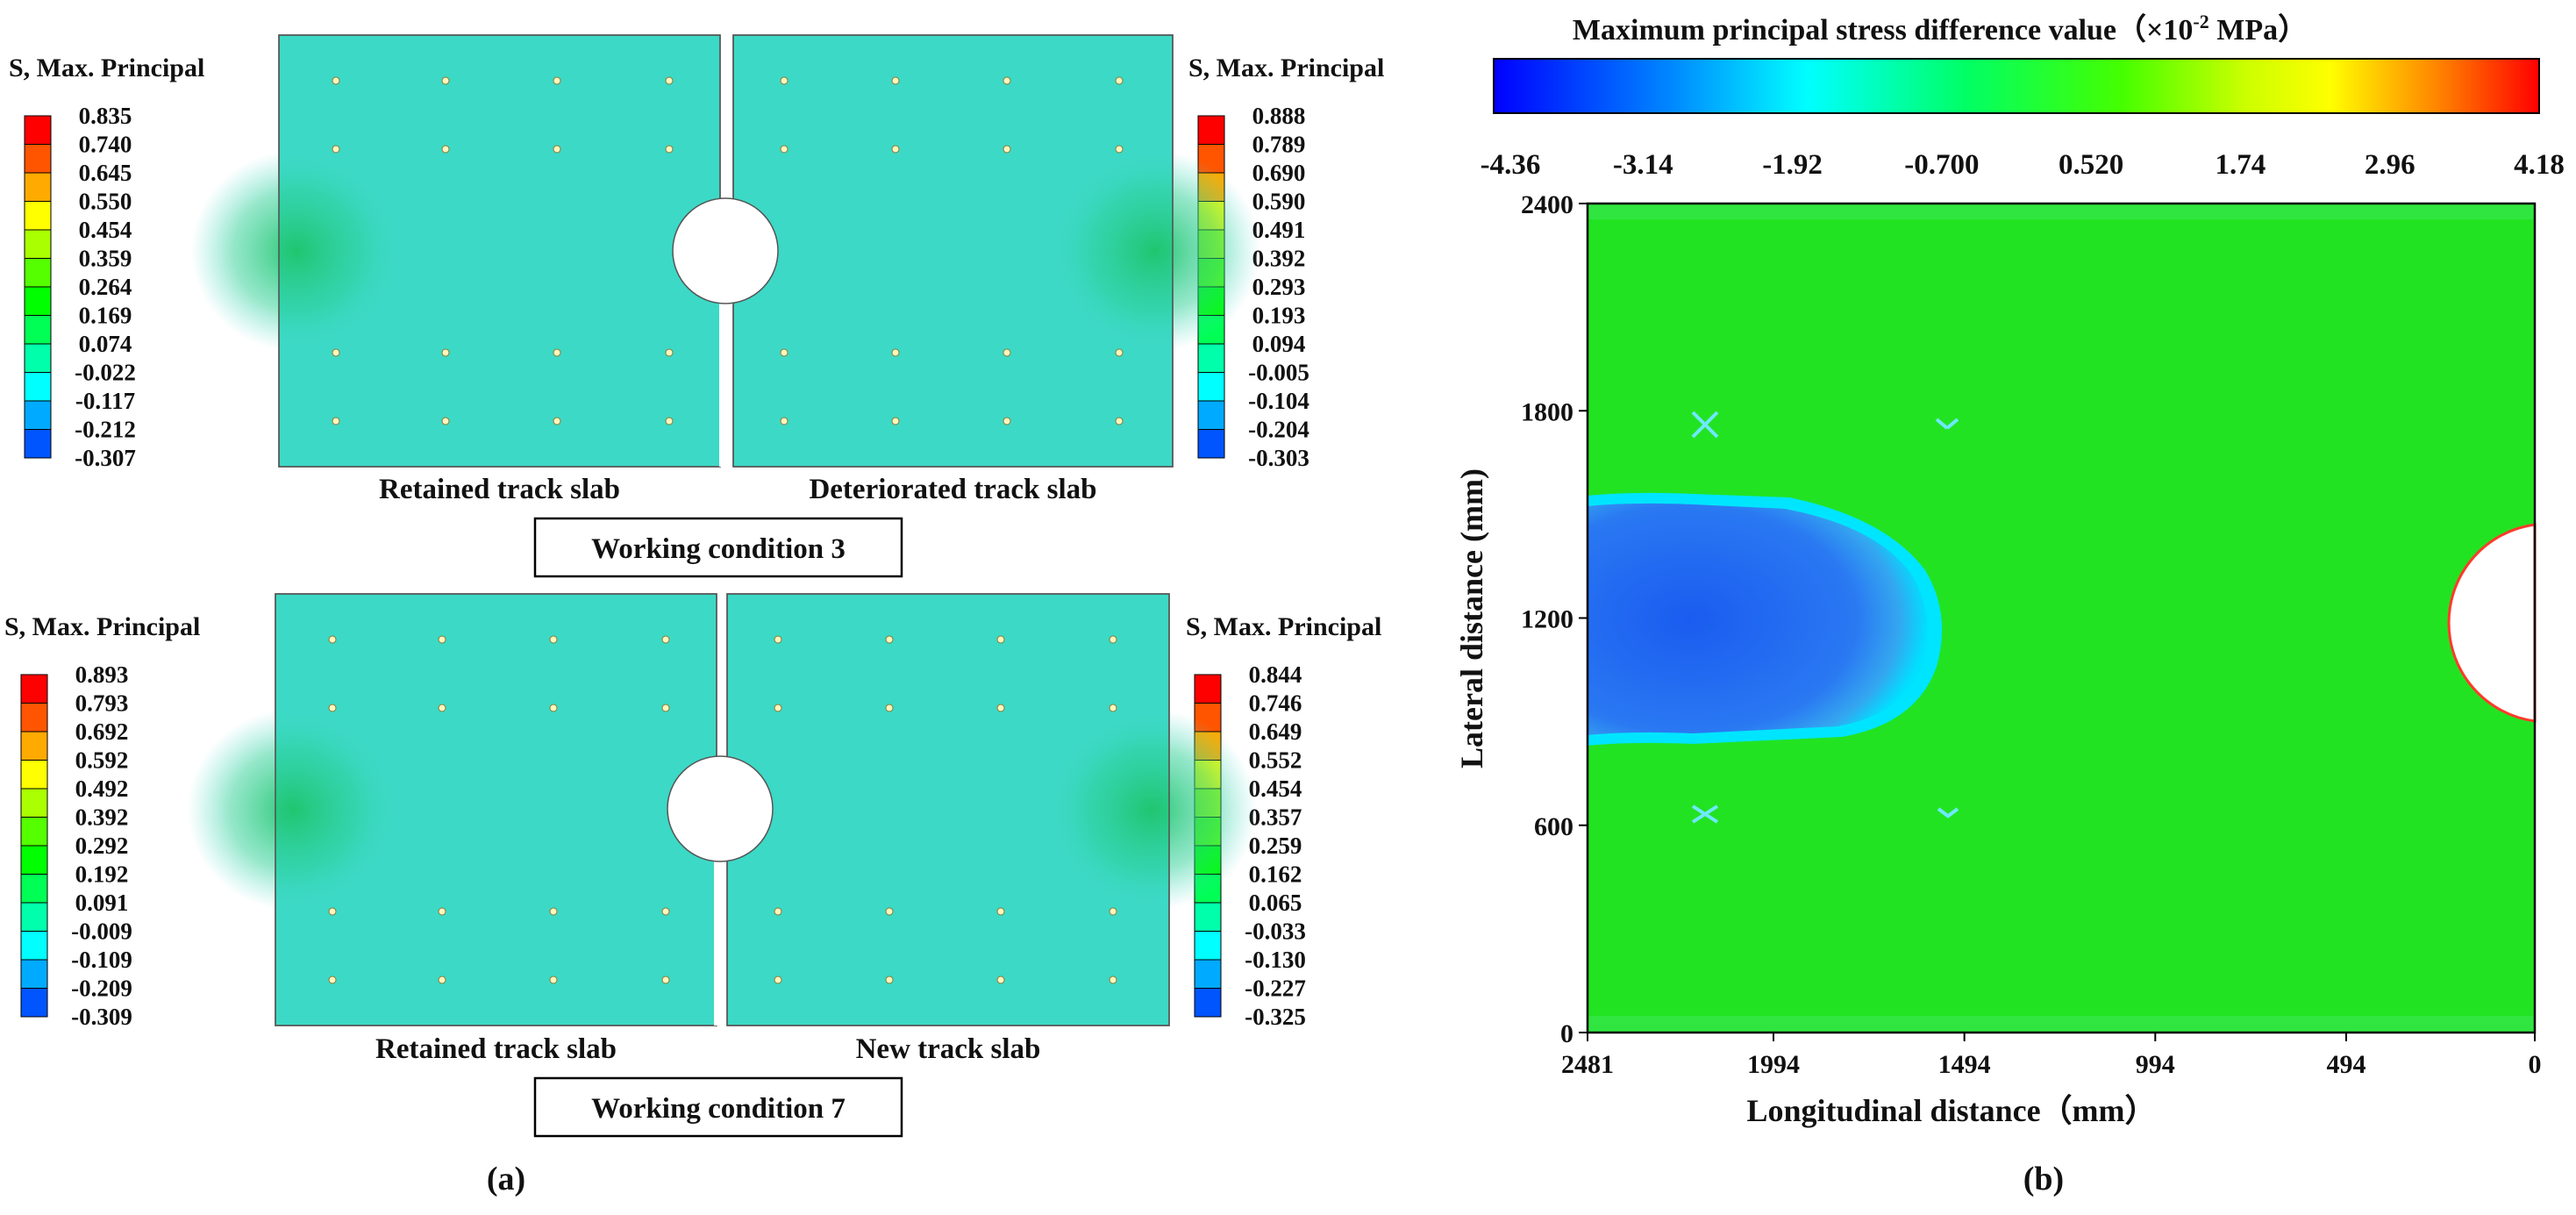  What do you see at coordinates (102, 846) in the screenshot?
I see `legend-value: 0.292` at bounding box center [102, 846].